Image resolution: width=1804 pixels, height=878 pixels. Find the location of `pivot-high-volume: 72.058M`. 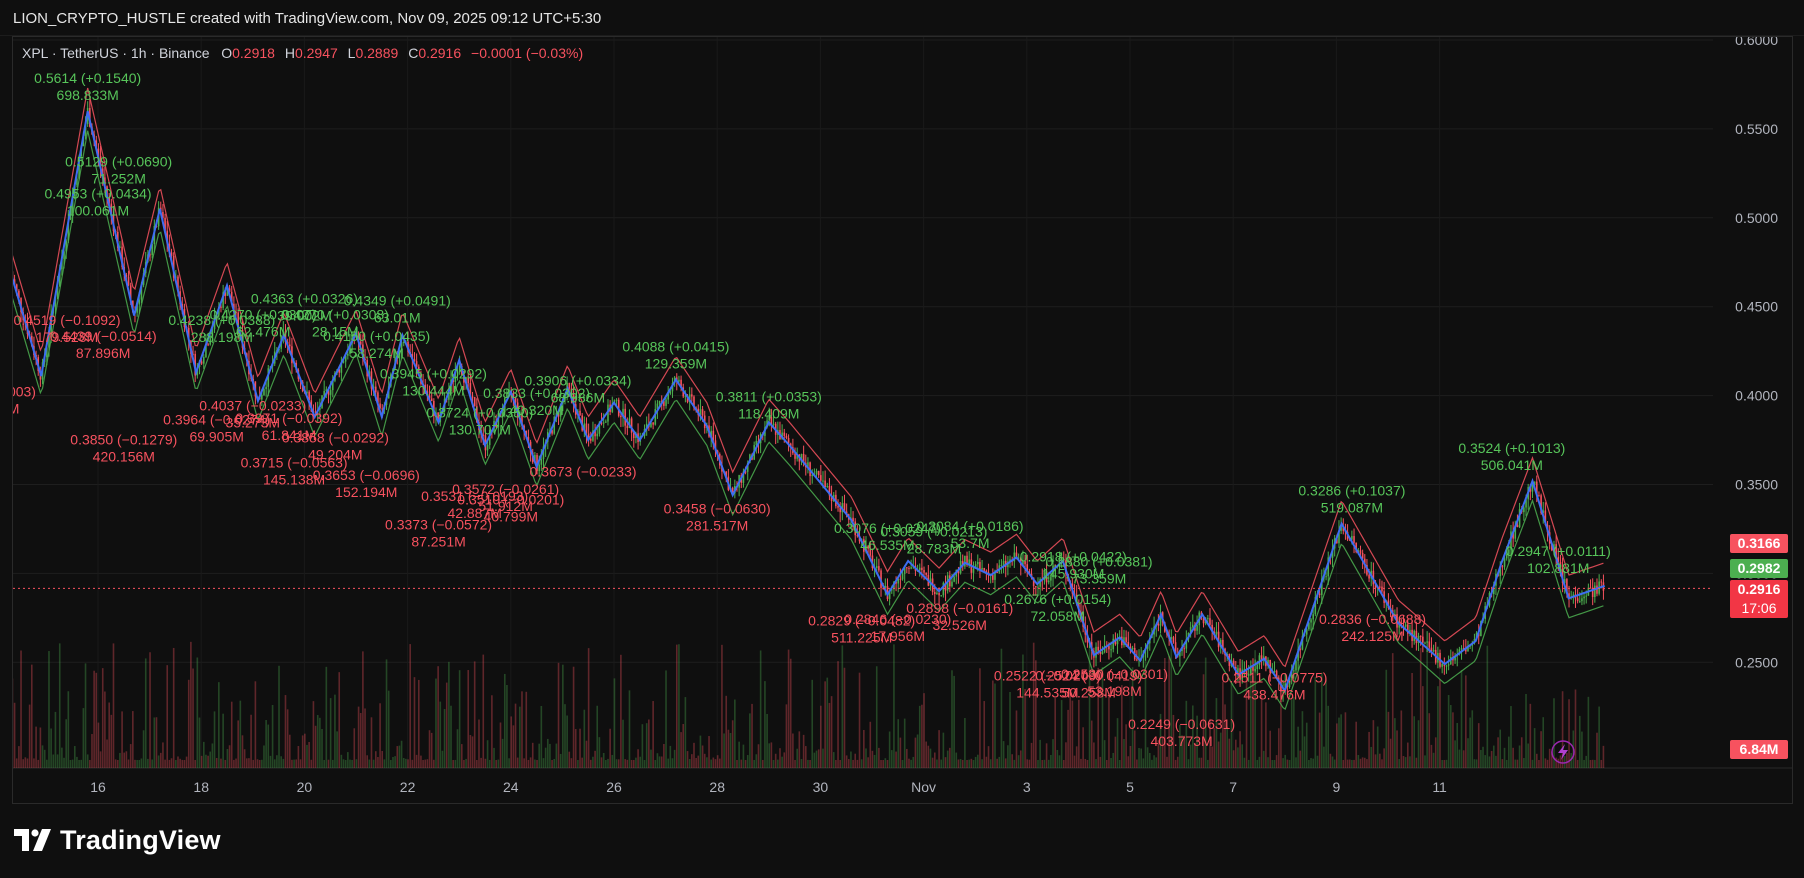

pivot-high-volume: 72.058M is located at coordinates (1058, 616).